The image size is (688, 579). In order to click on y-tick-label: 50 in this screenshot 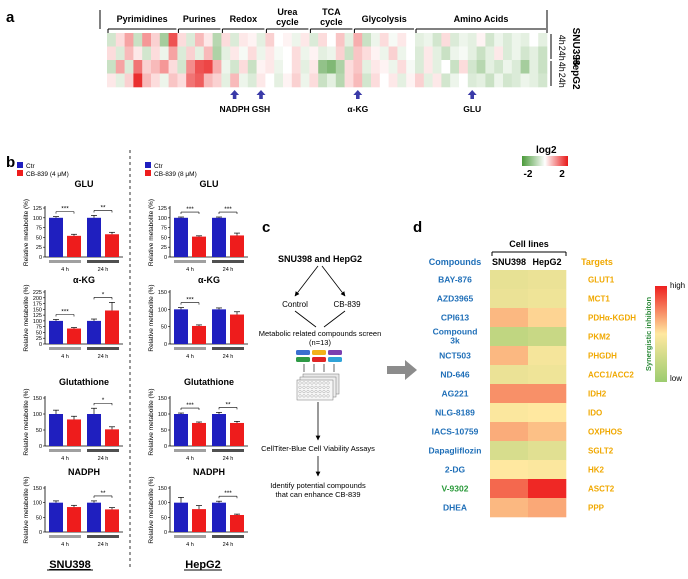, I will do `click(164, 518)`.